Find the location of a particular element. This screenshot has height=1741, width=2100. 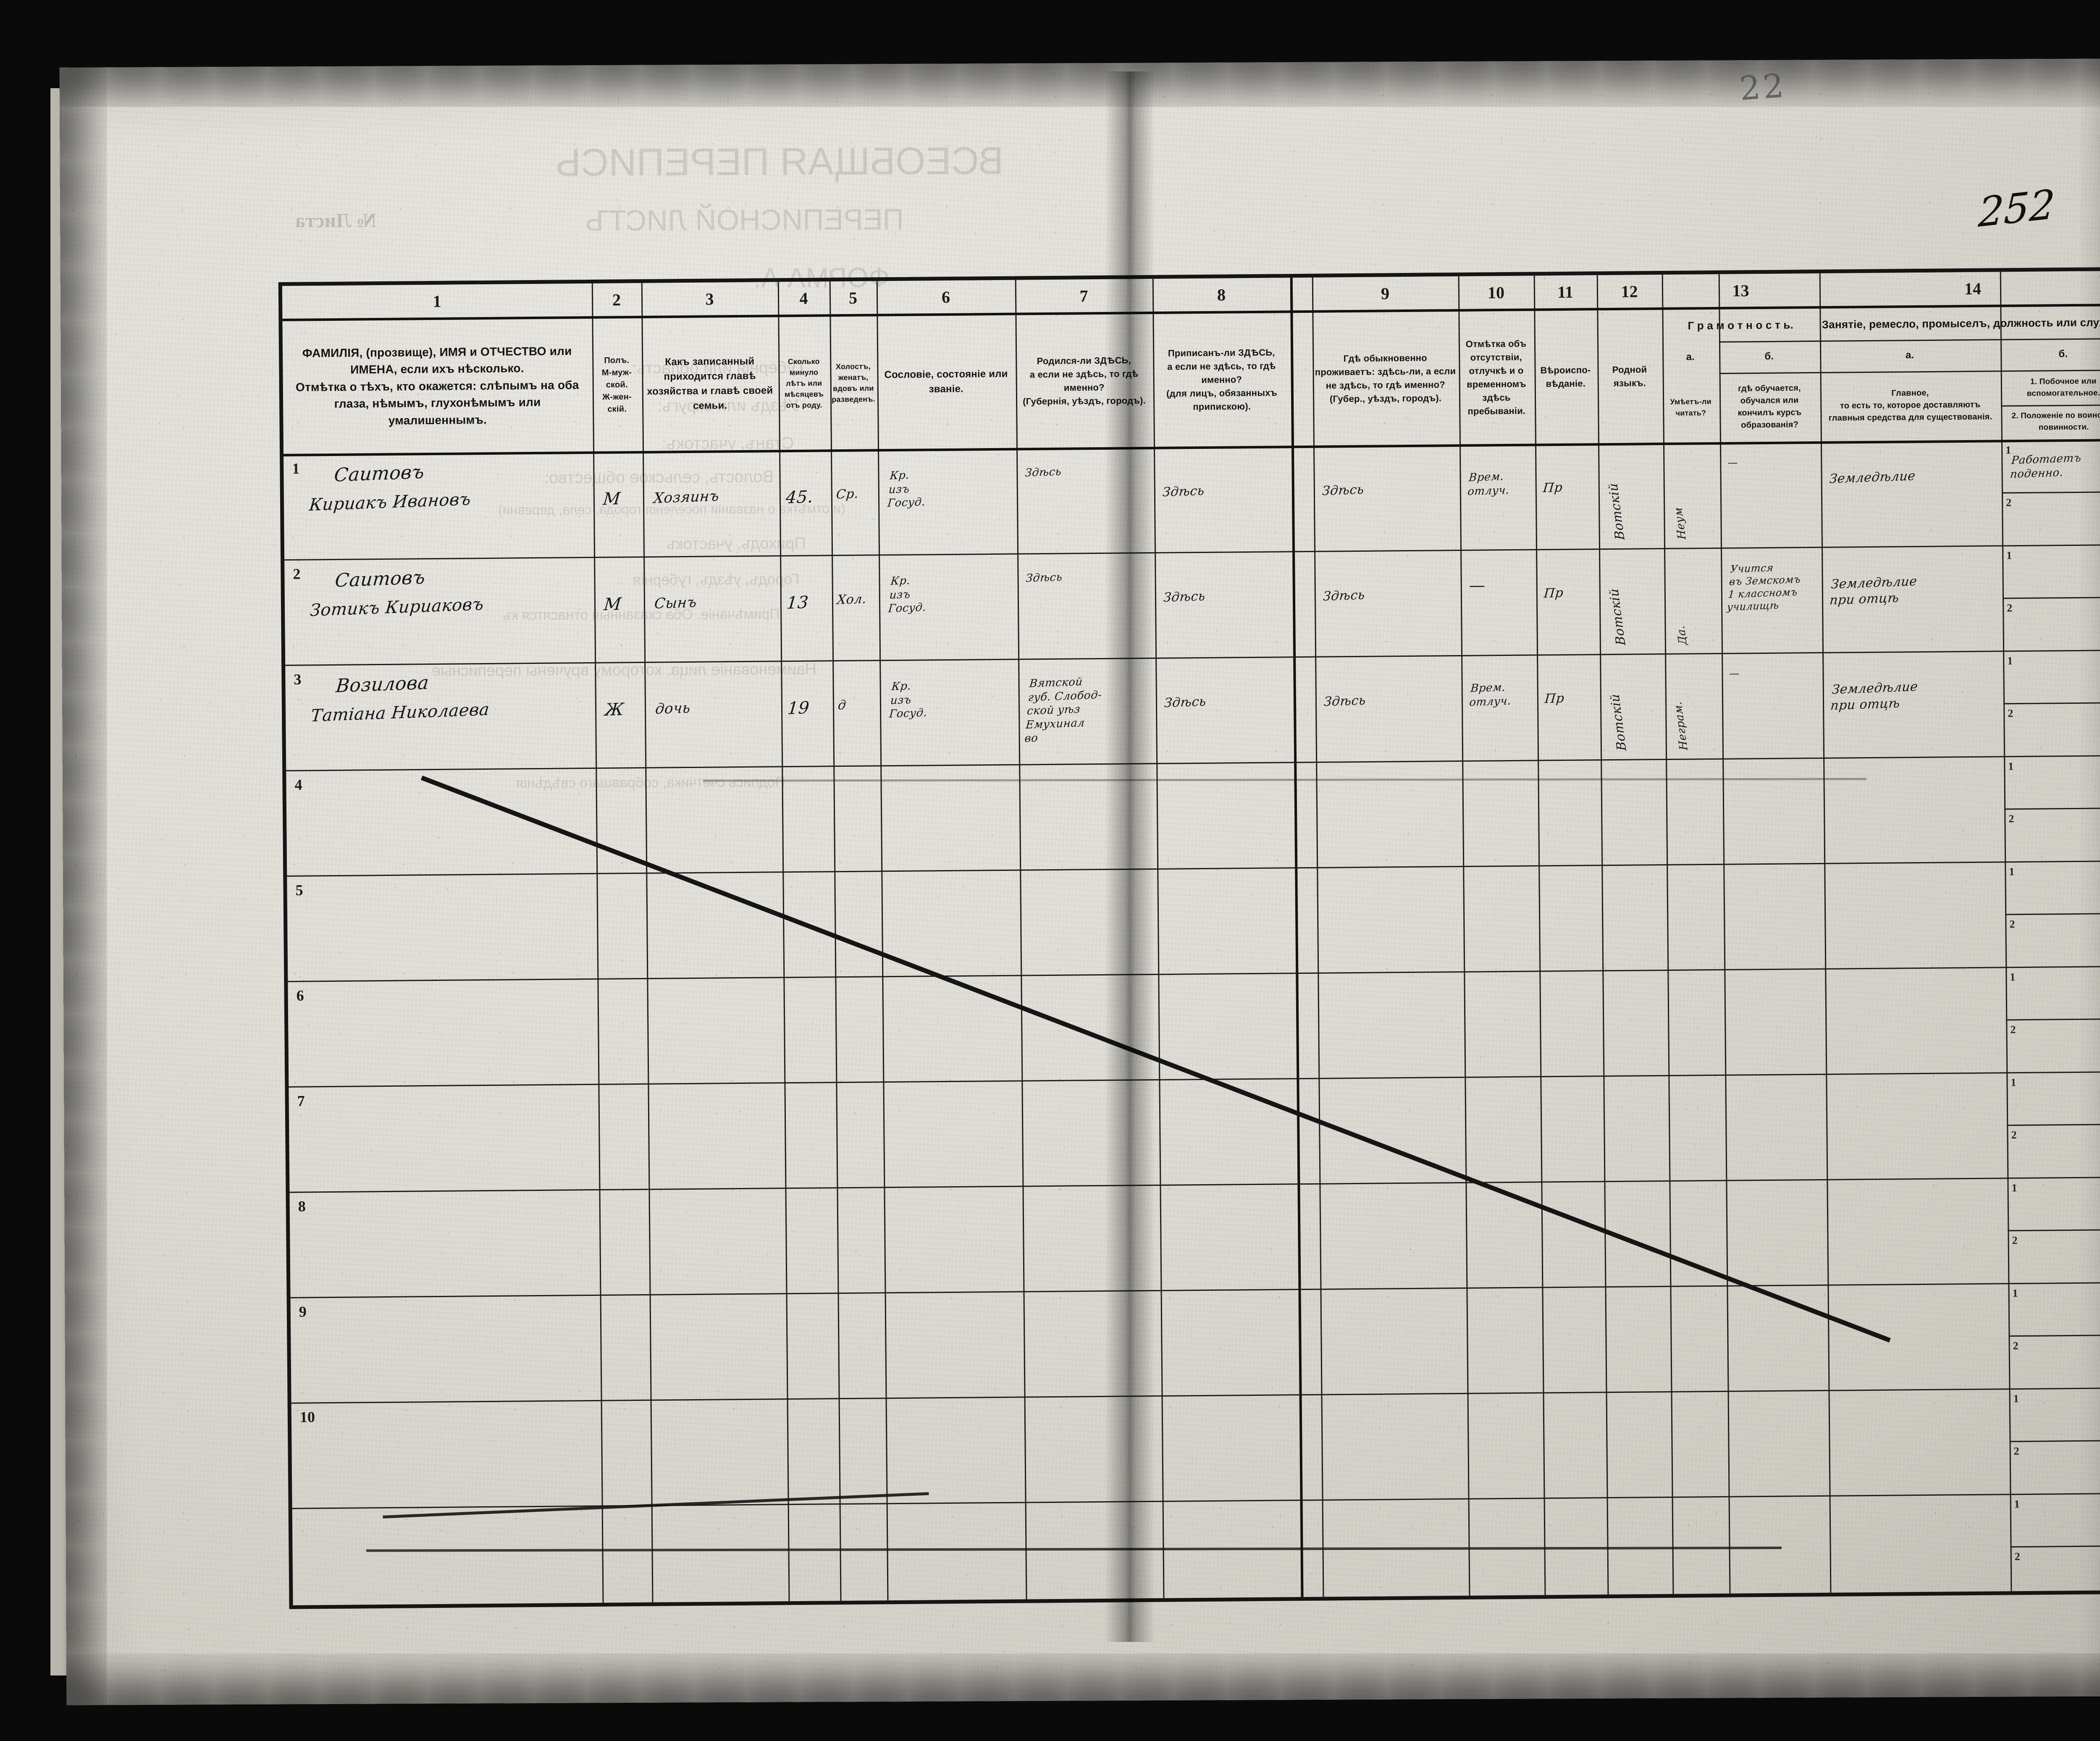

cell-absence: Врем. отлуч. is located at coordinates (1490, 695).